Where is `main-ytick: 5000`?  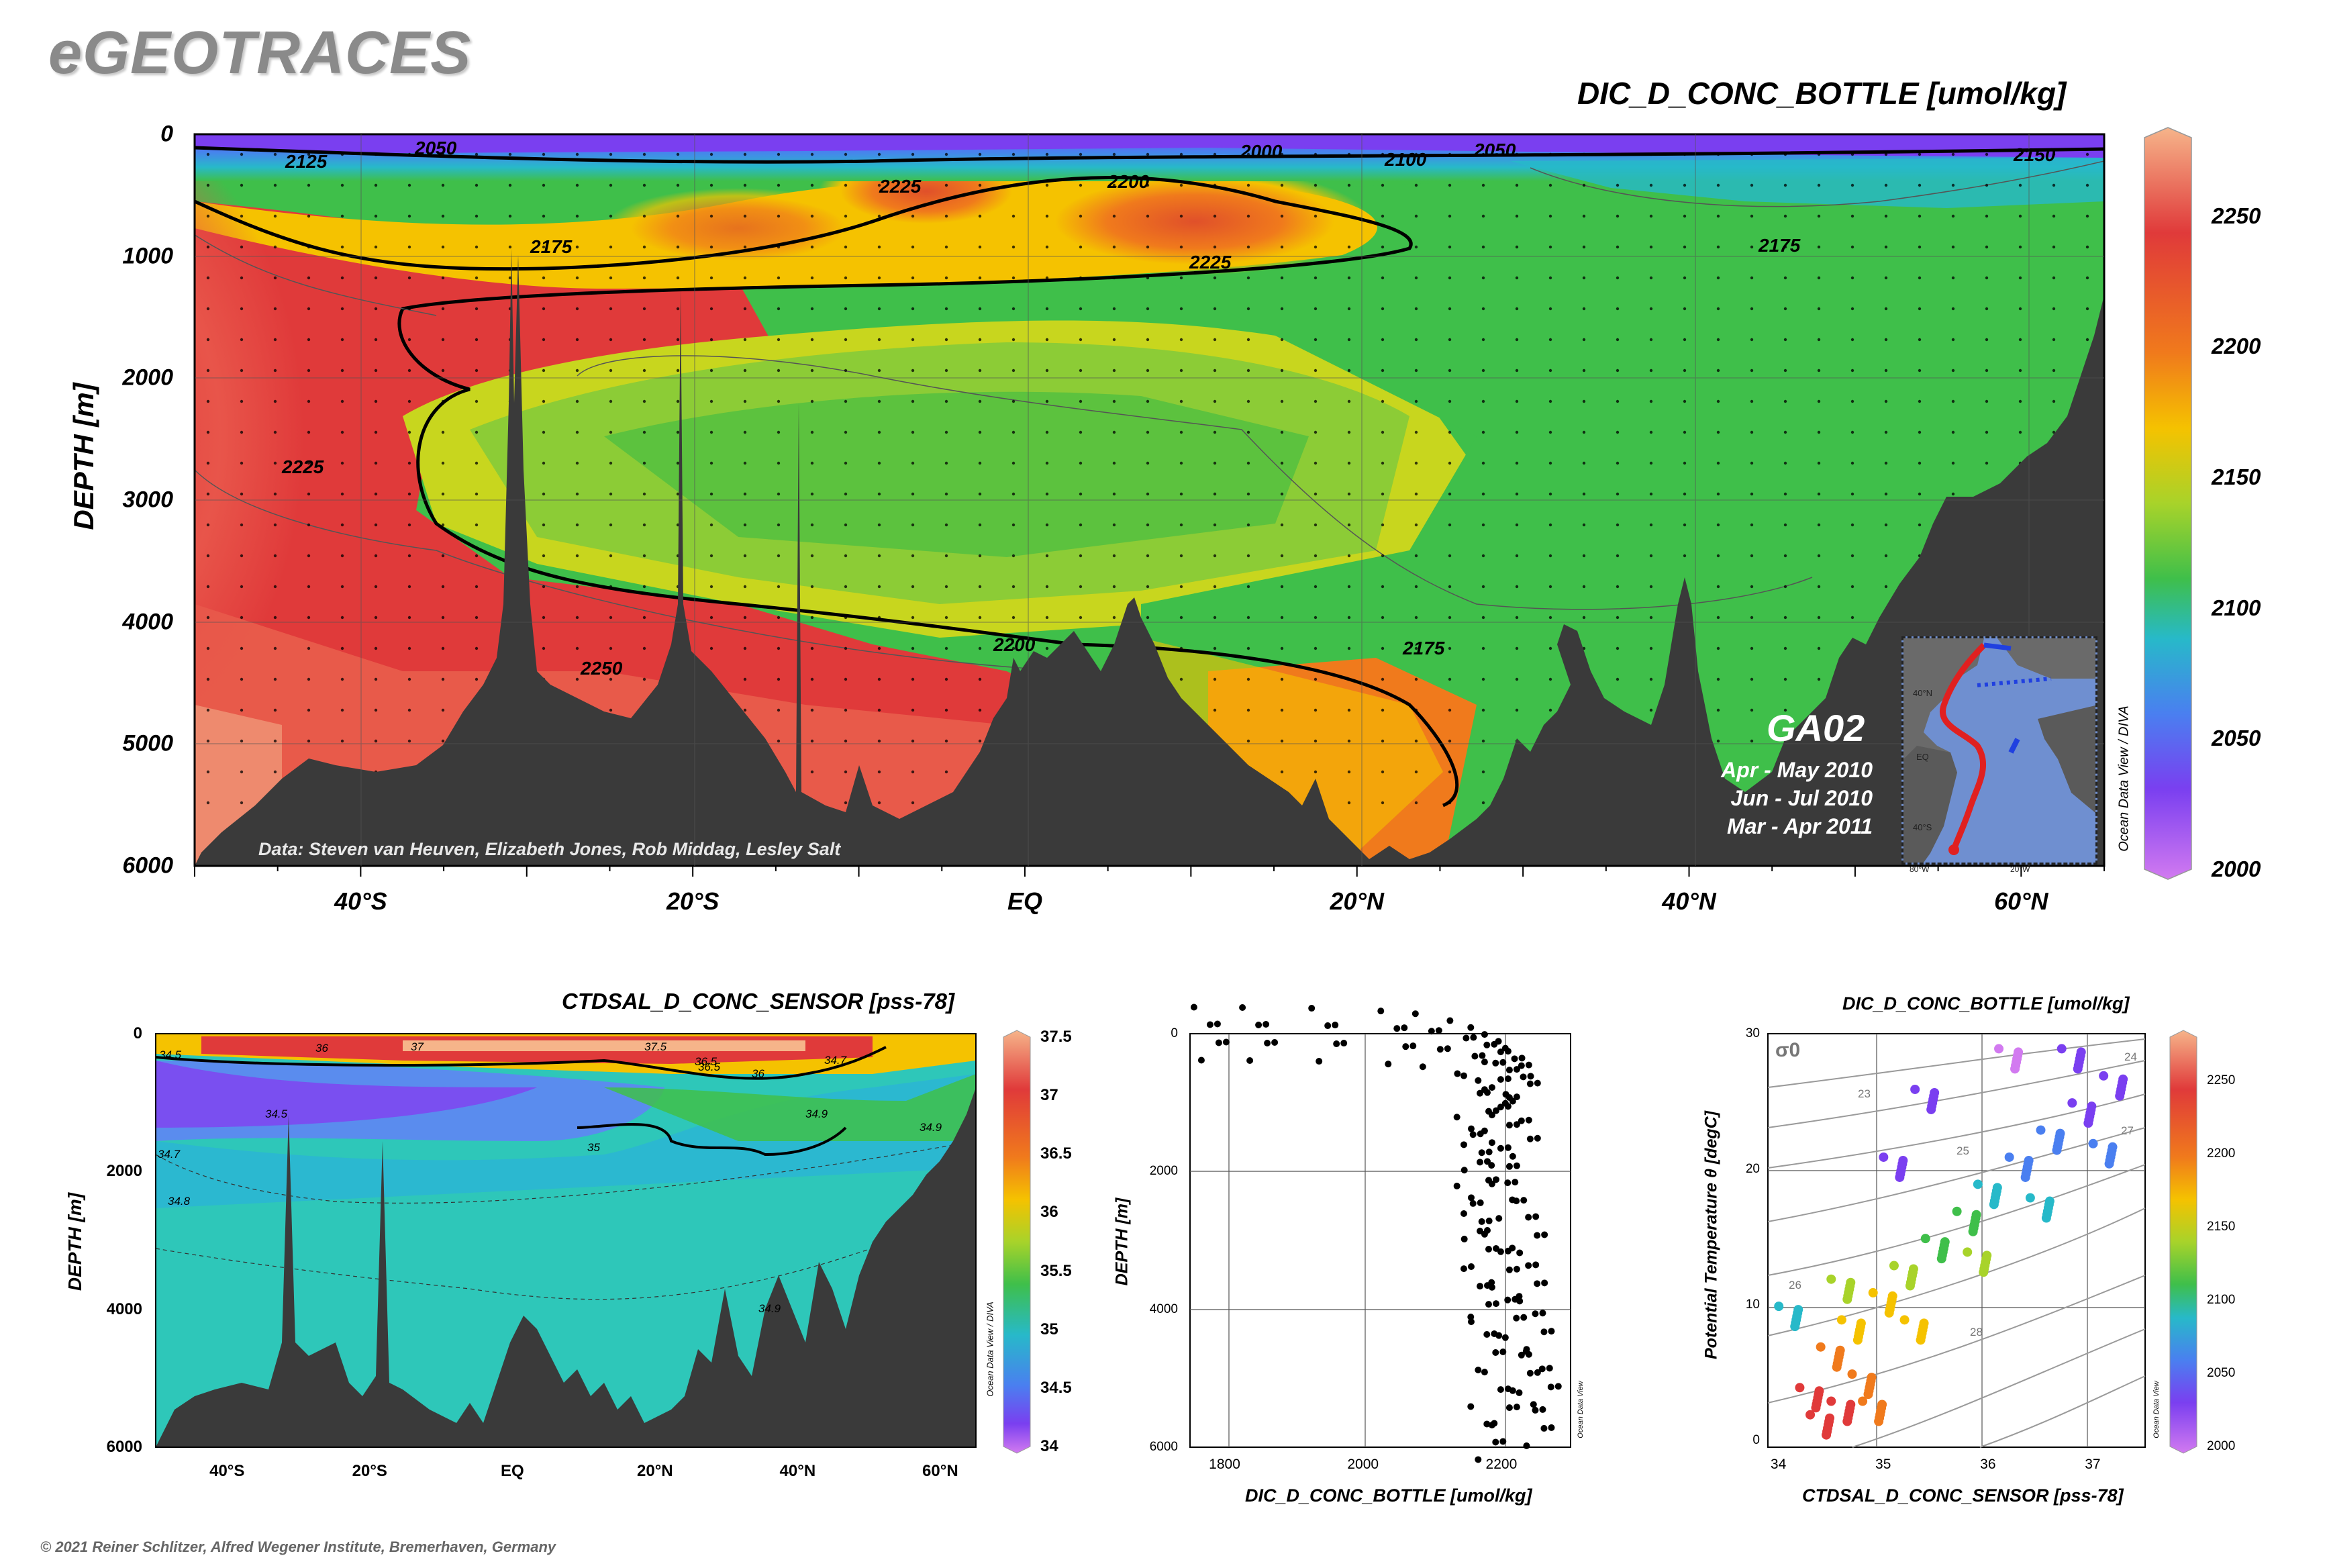
main-ytick: 5000 is located at coordinates (147, 743).